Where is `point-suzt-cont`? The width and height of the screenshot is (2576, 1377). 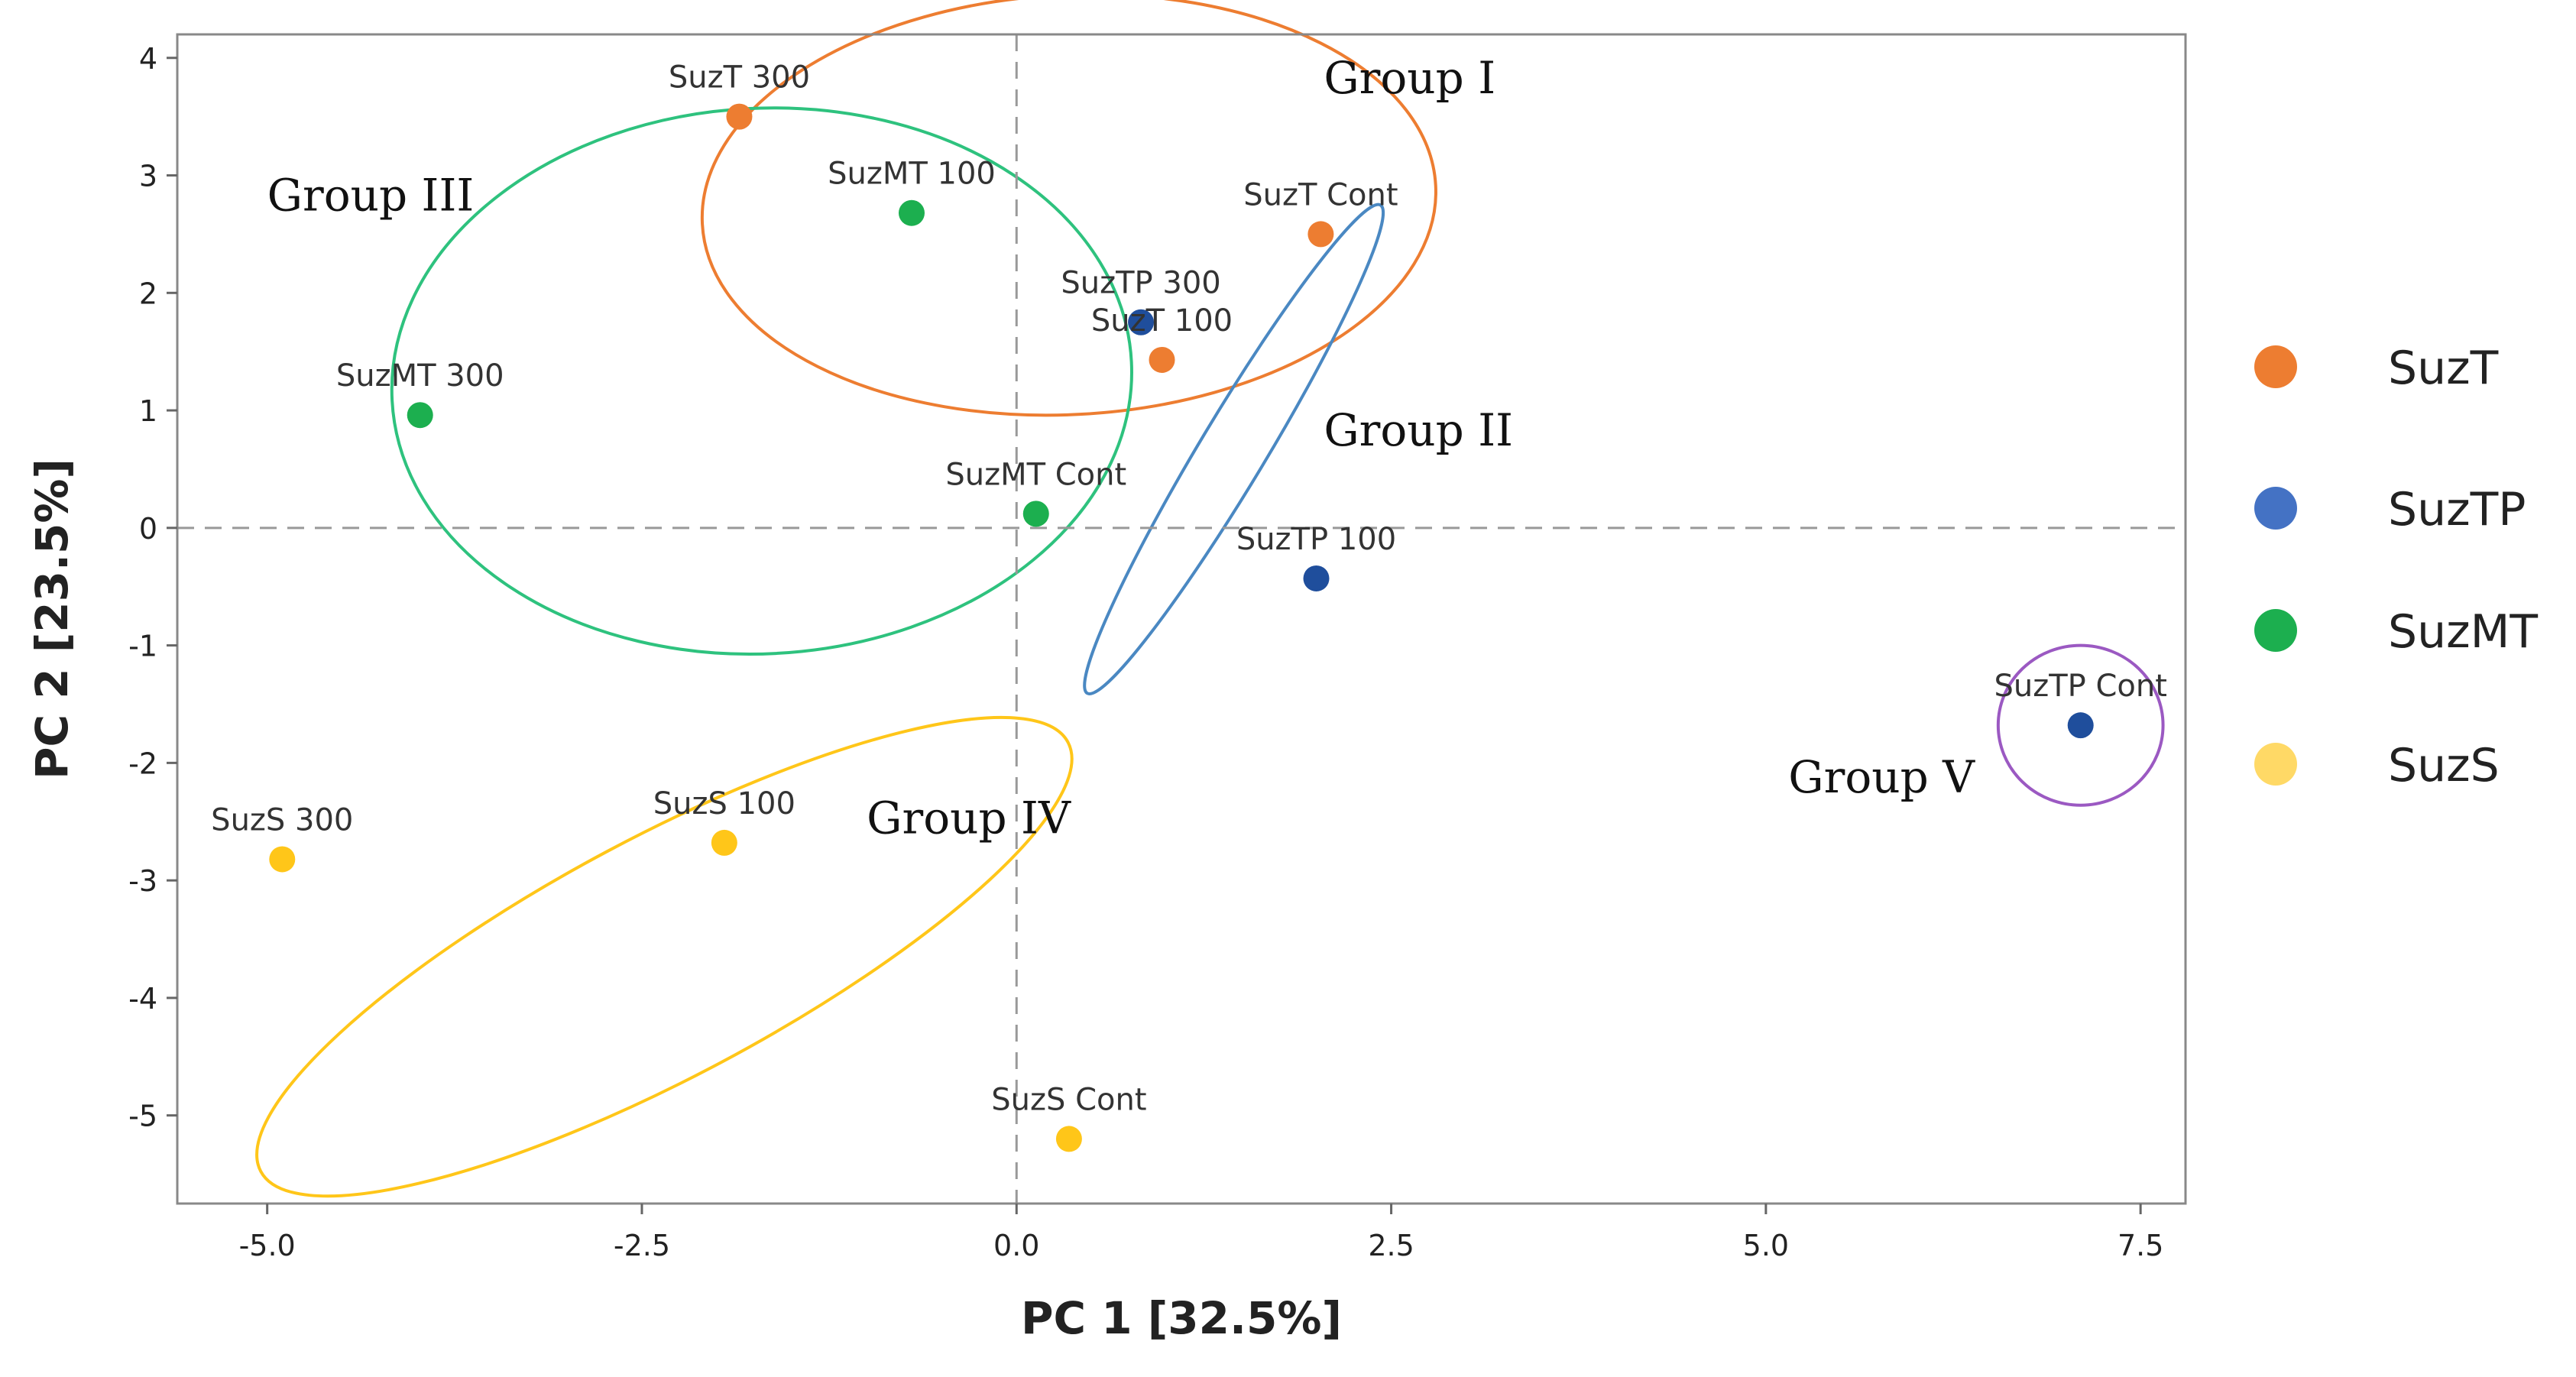
point-suzt-cont is located at coordinates (1320, 235).